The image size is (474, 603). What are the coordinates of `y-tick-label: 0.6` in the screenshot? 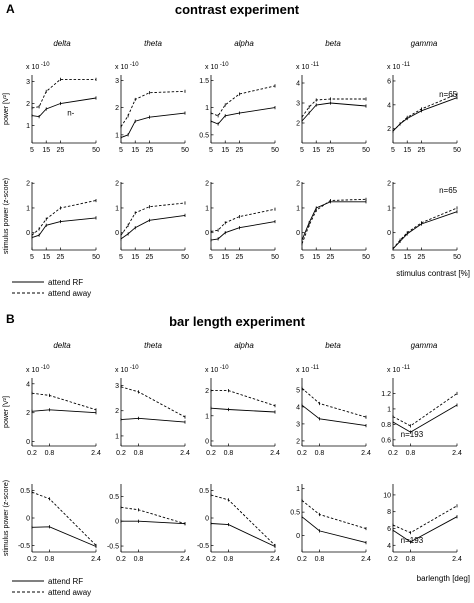 It's located at (386, 440).